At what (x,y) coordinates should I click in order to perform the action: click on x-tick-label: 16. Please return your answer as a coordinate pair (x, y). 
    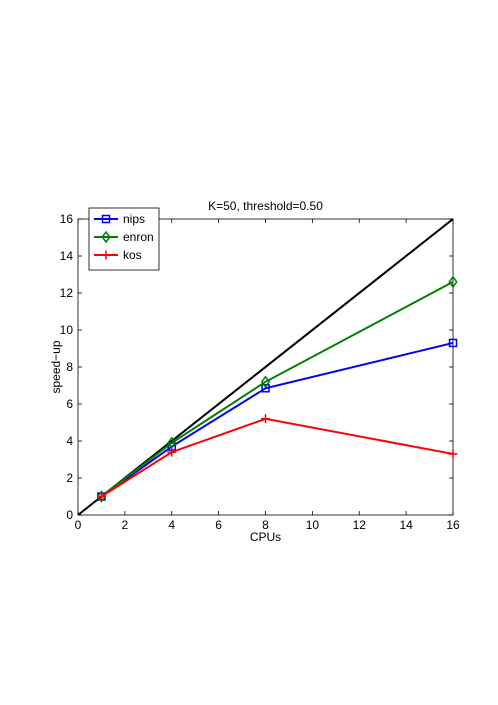
    Looking at the image, I should click on (453, 525).